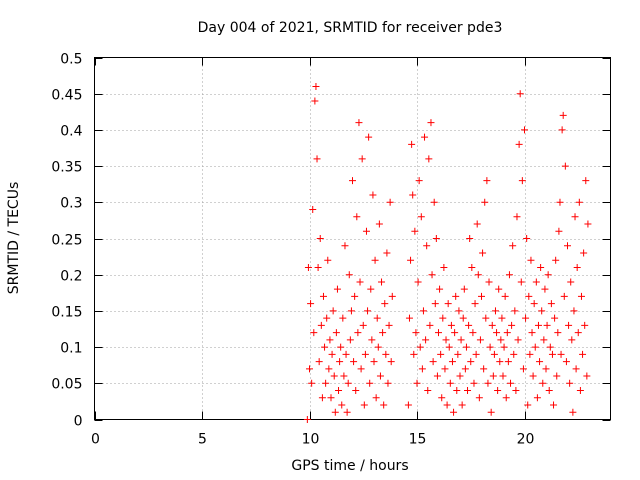  What do you see at coordinates (71, 60) in the screenshot?
I see `y-tick-label: 0.5` at bounding box center [71, 60].